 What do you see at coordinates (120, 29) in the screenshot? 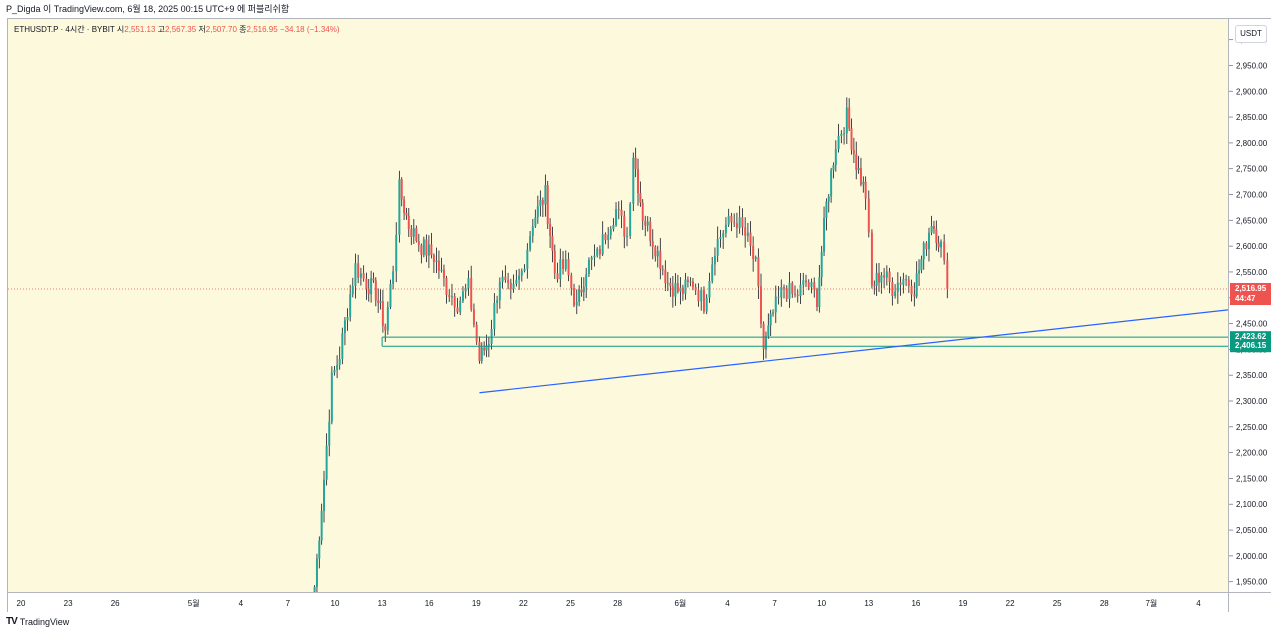
I see `open-label: 시` at bounding box center [120, 29].